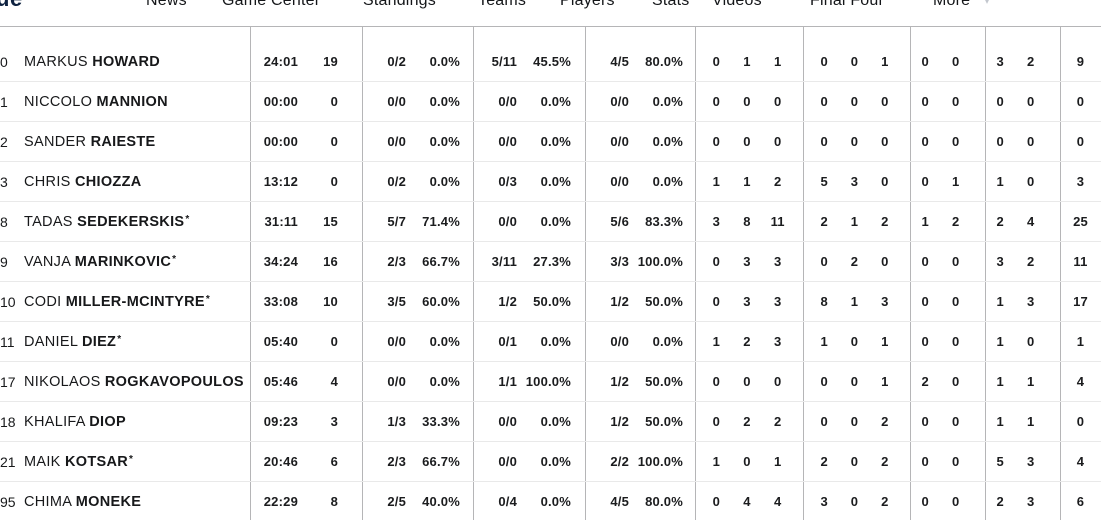 The width and height of the screenshot is (1101, 520). I want to click on points-value: 4, so click(334, 381).